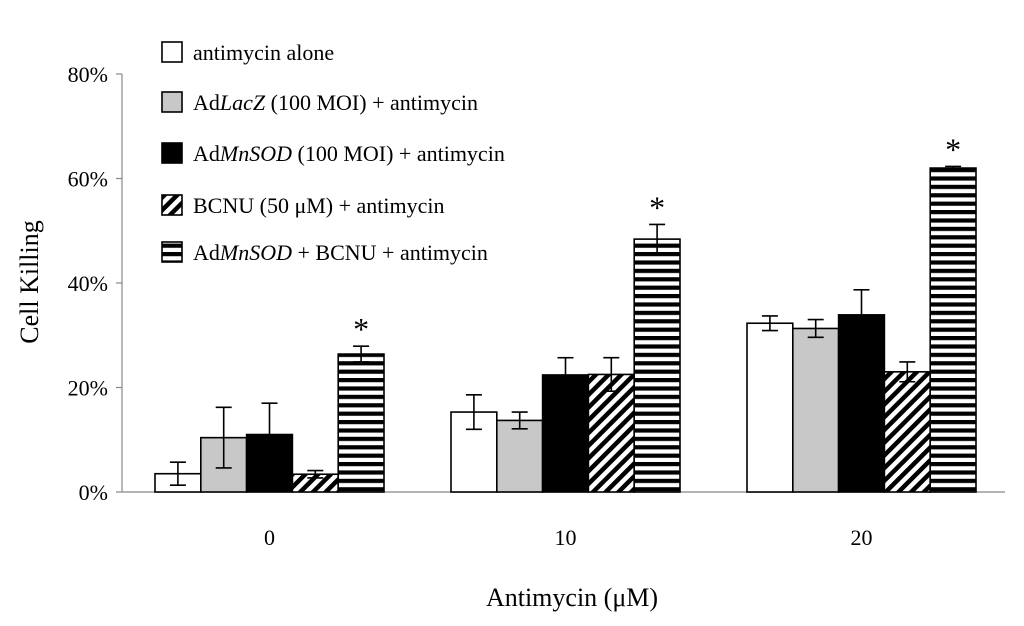 The image size is (1024, 626). I want to click on legend-item: antimycin alone, so click(247, 52).